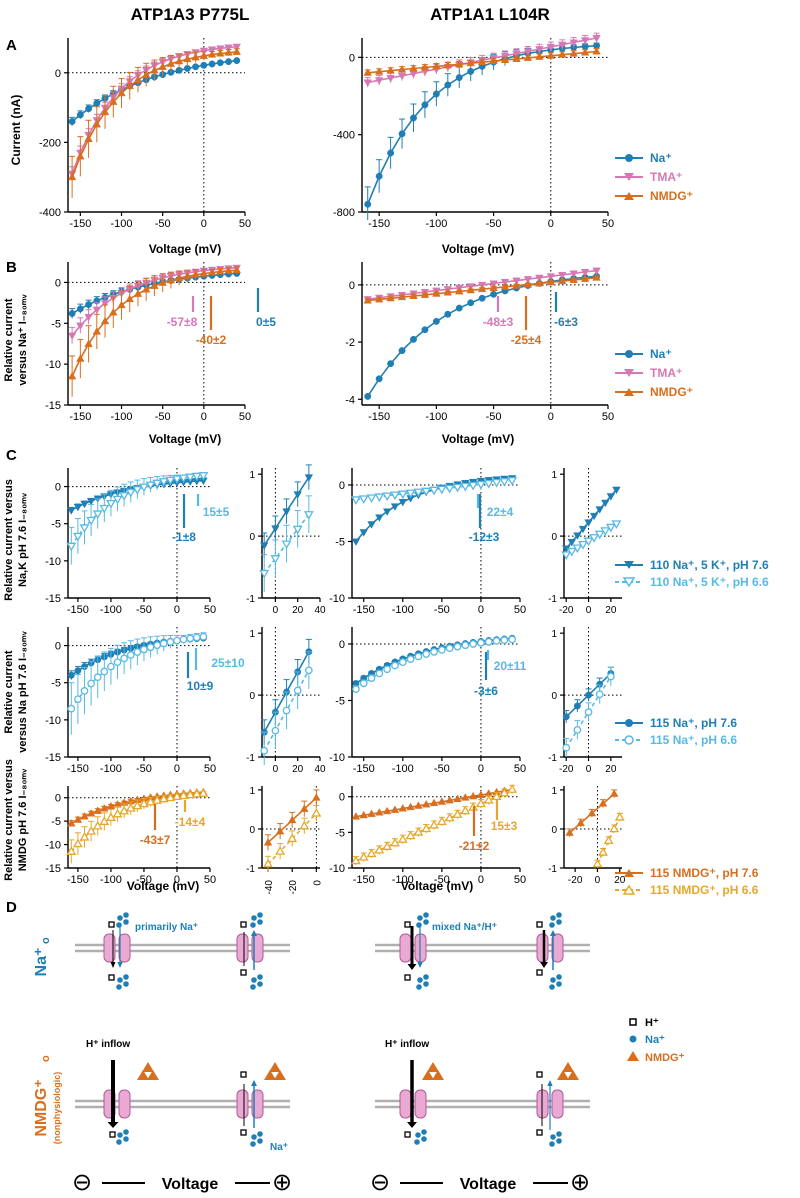 This screenshot has width=800, height=1198. I want to click on channel-left-half, so click(109, 948).